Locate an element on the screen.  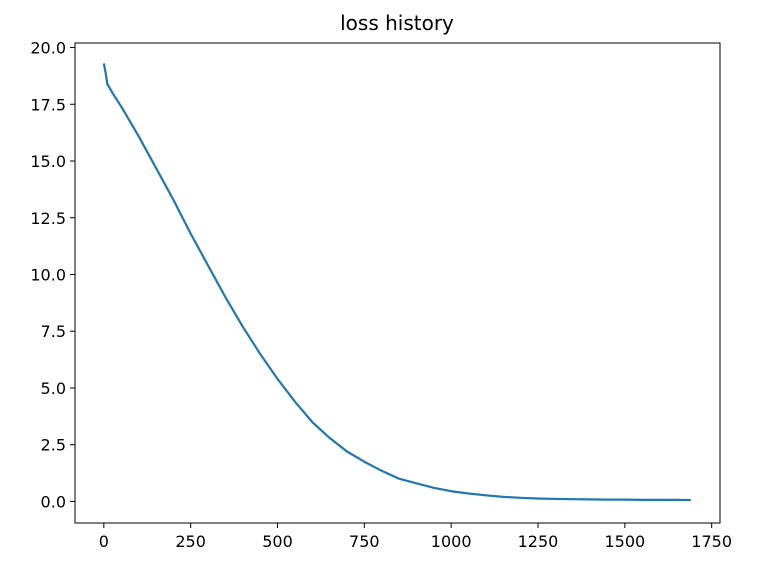
y-tick-label: 10.0 is located at coordinates (48, 274).